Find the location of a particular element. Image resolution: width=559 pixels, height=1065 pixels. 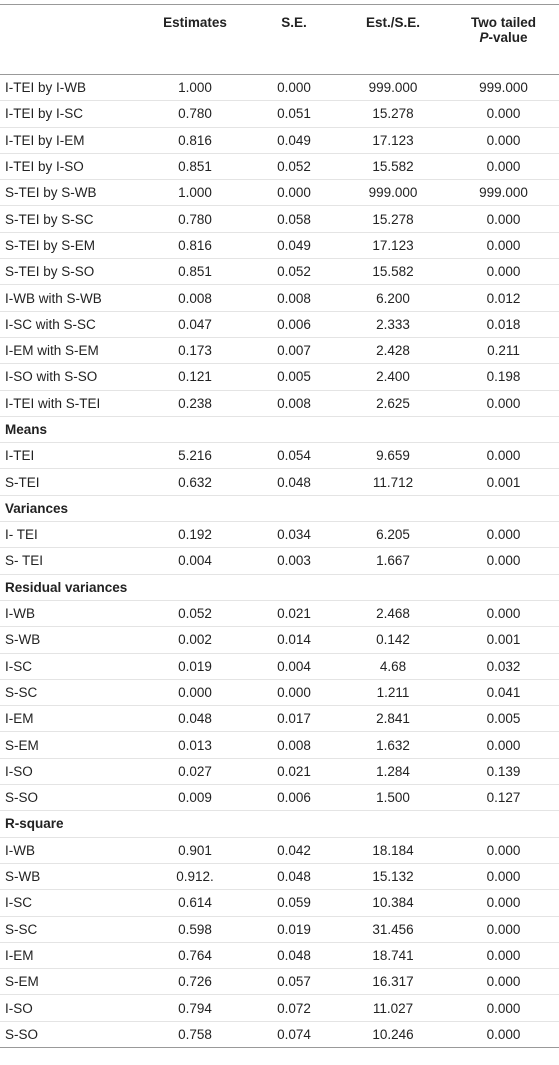

cell: 15.132 is located at coordinates (393, 877).